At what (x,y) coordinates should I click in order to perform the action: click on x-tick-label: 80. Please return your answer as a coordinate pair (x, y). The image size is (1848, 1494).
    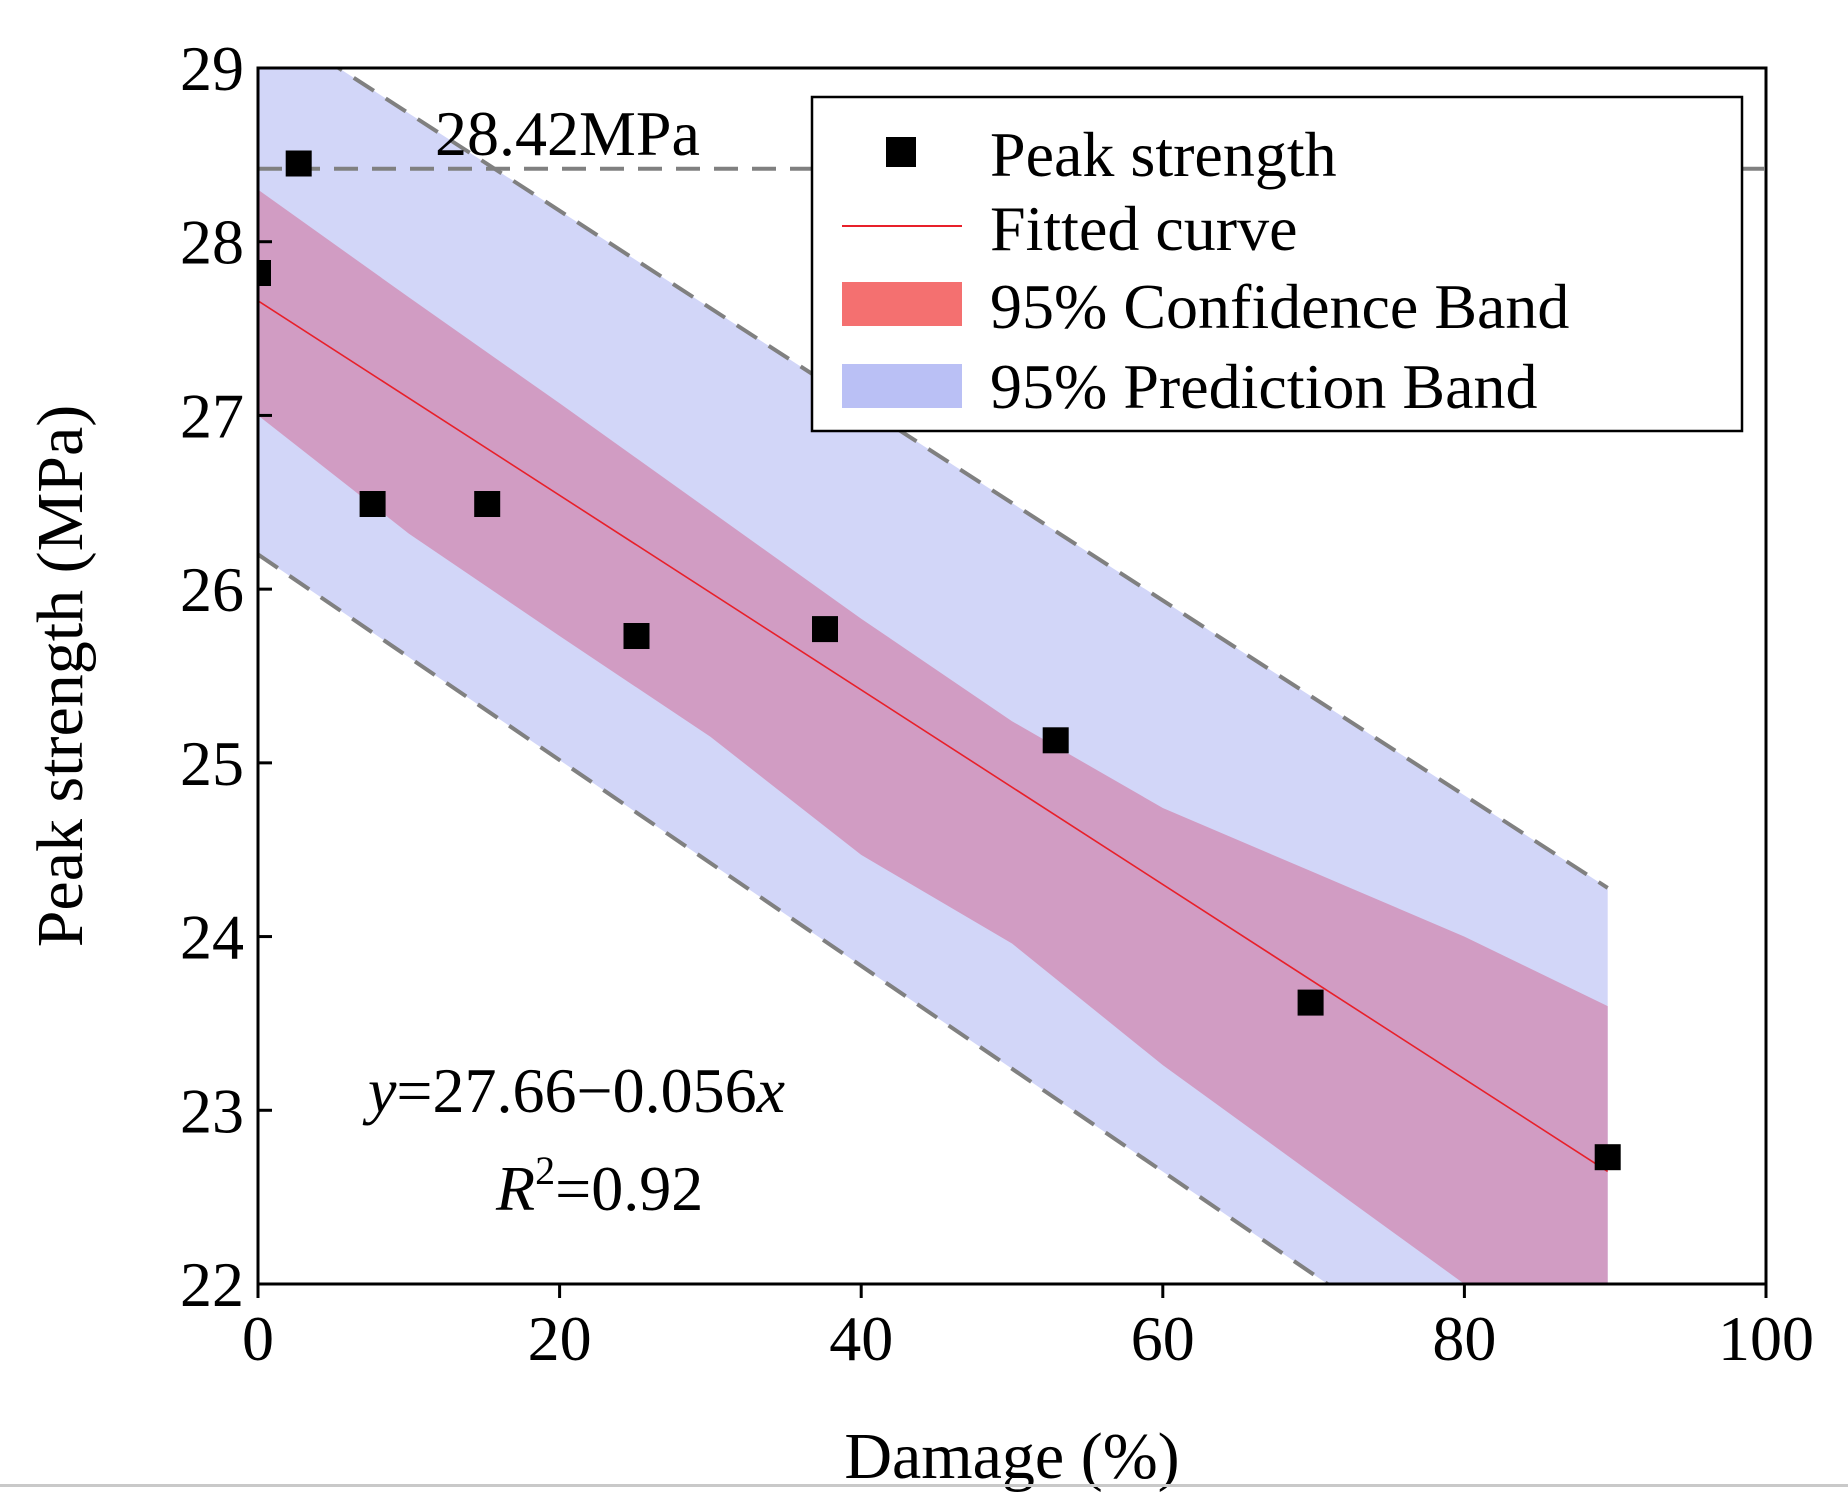
    Looking at the image, I should click on (1464, 1338).